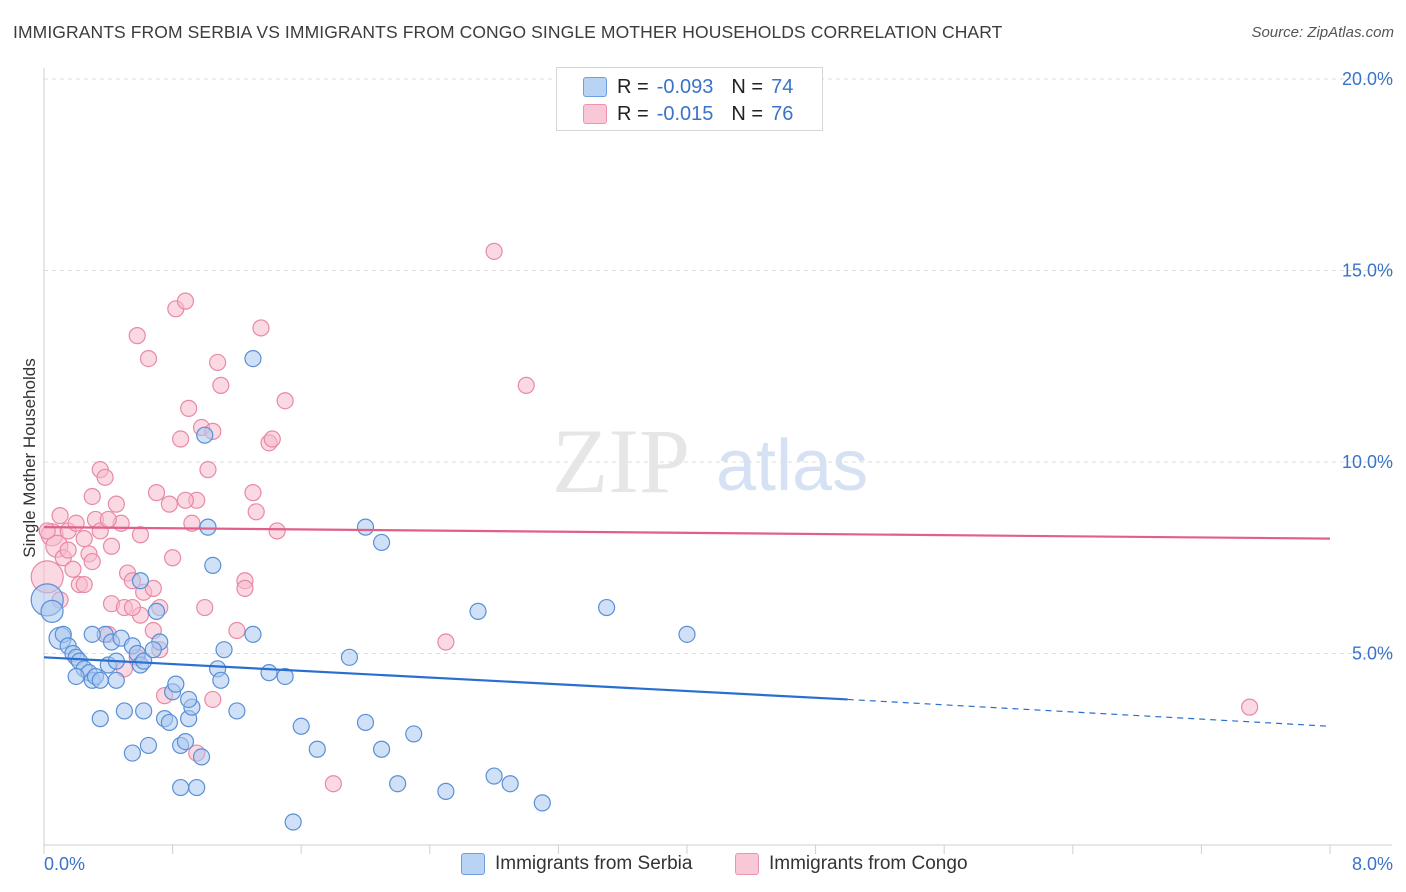 Image resolution: width=1406 pixels, height=892 pixels. I want to click on congo-trend-line, so click(687, 533).